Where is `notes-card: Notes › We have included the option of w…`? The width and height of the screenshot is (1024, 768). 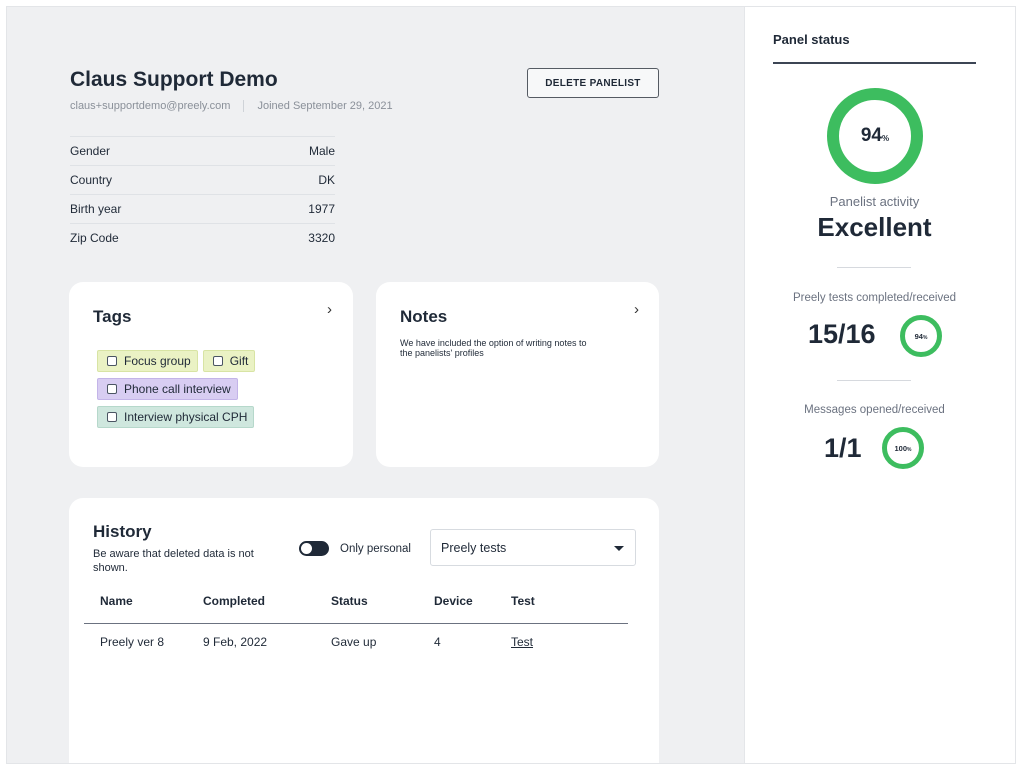 notes-card: Notes › We have included the option of w… is located at coordinates (517, 374).